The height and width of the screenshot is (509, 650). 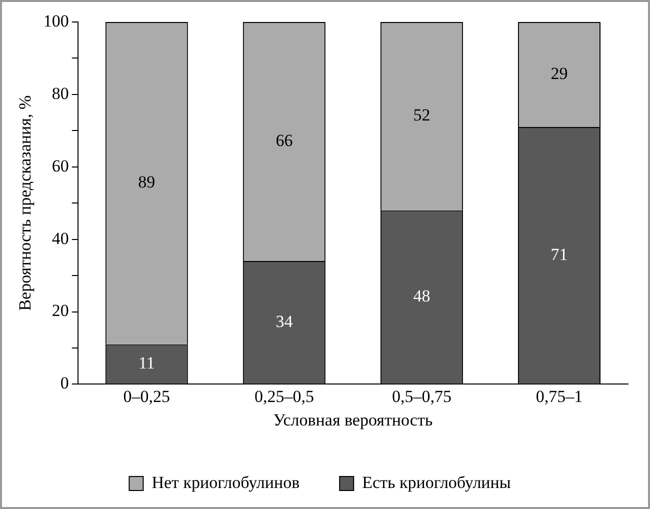 What do you see at coordinates (226, 482) in the screenshot?
I see `legend-label: Нет криоглобулинов` at bounding box center [226, 482].